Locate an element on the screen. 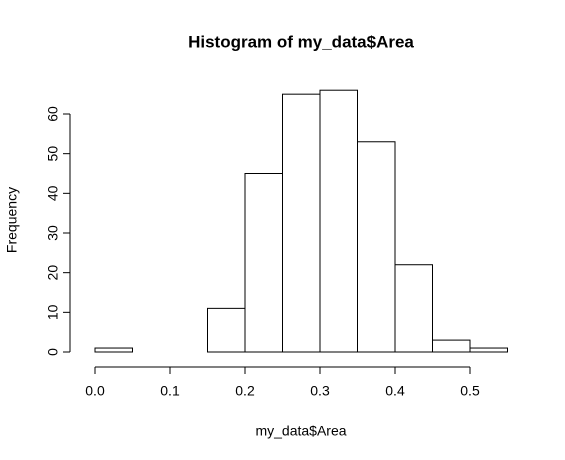 This screenshot has width=565, height=460. x-tick-label: 0.1 is located at coordinates (170, 391).